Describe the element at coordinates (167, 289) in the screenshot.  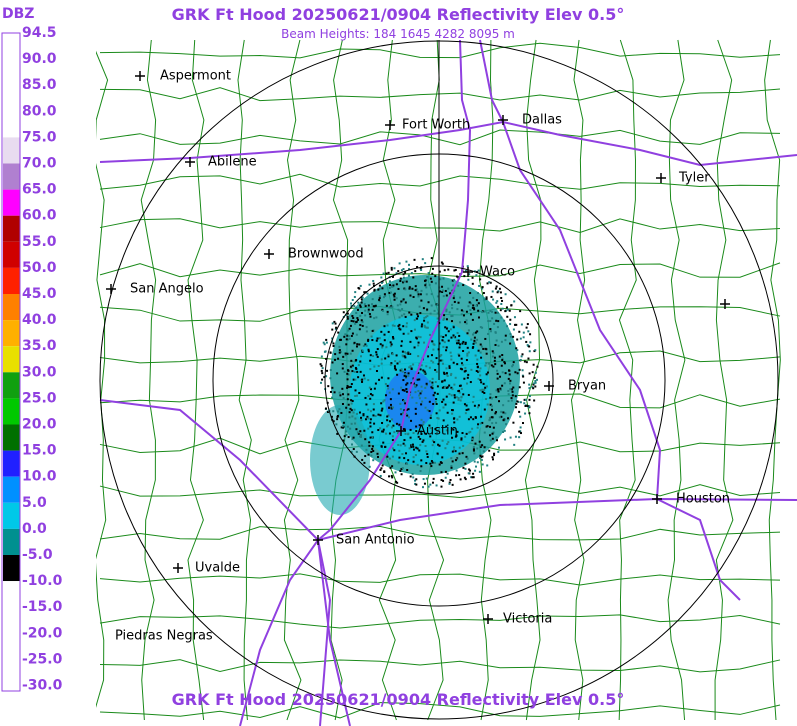
I see `city-label: San Angelo` at that location.